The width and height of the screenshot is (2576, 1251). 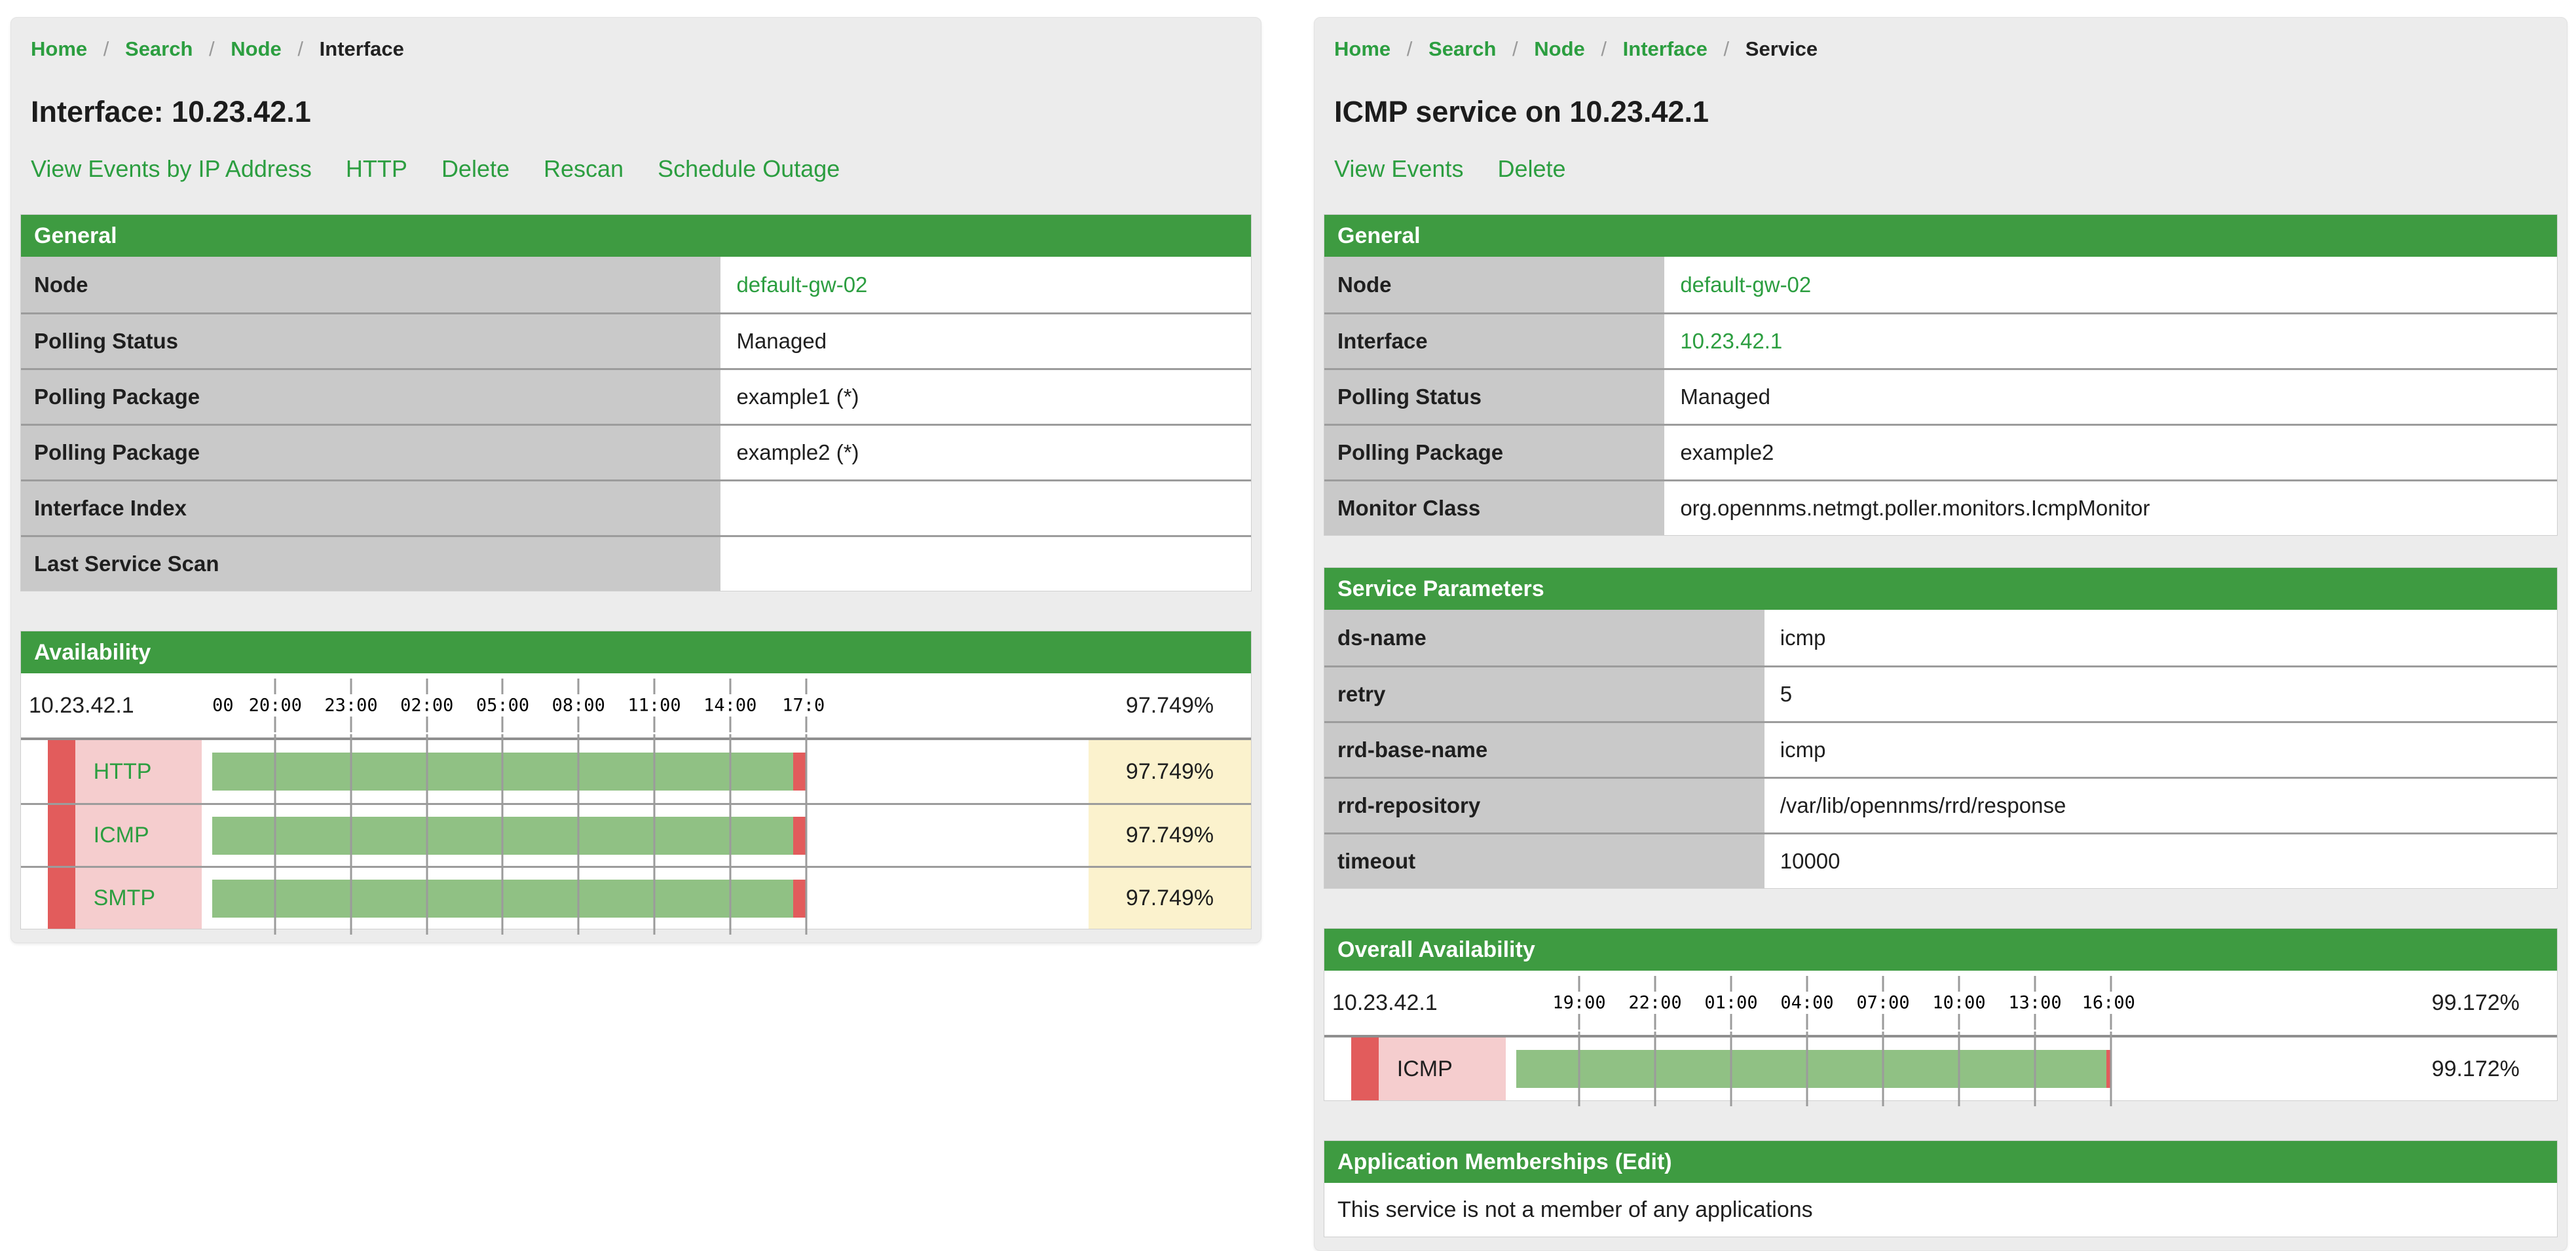 I want to click on row-label: rrd-base-name, so click(x=1545, y=750).